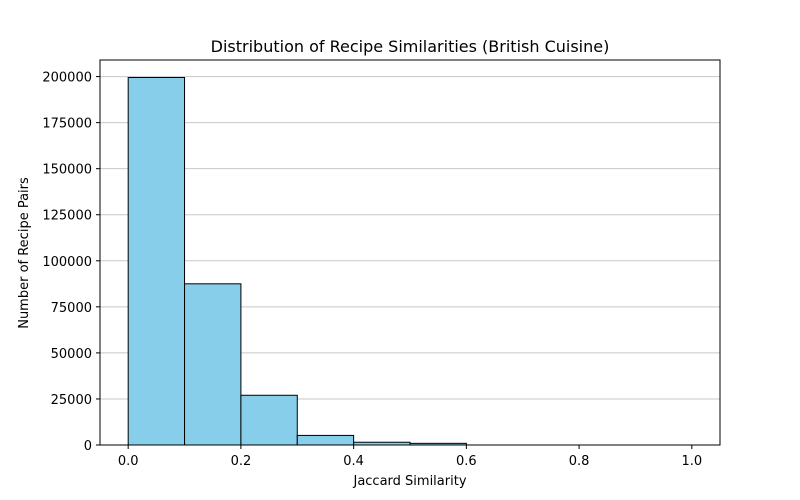  I want to click on y-tick-label: 100000, so click(67, 262).